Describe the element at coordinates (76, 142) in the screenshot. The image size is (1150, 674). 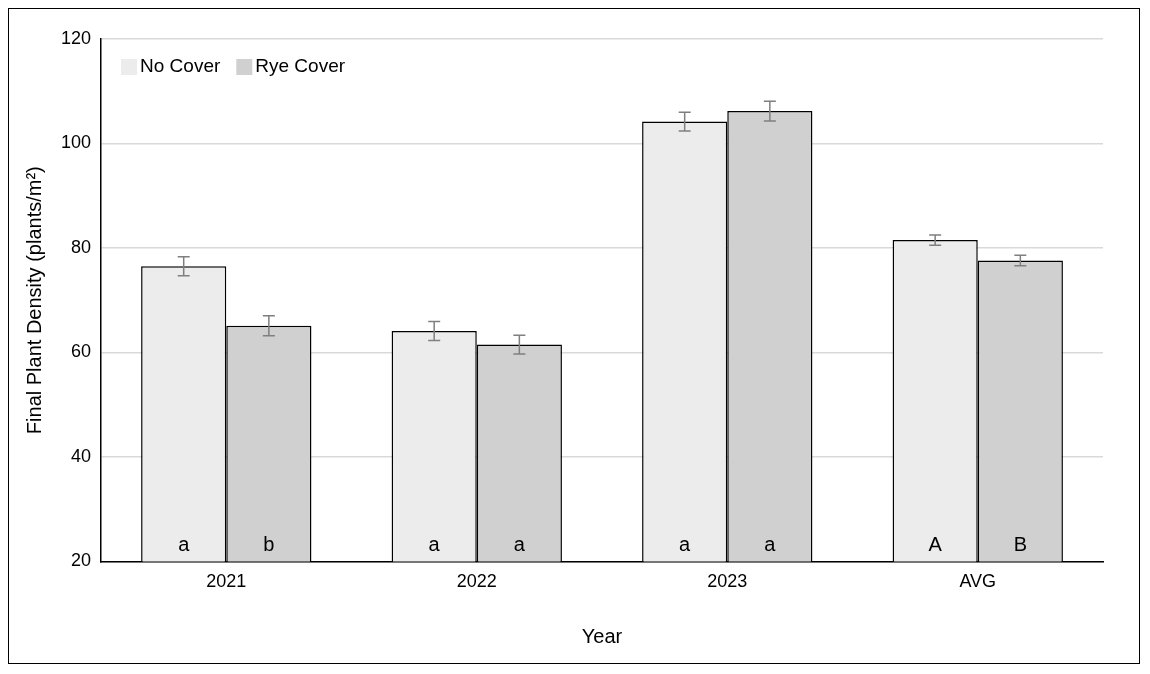
I see `y-tick-label: 100` at that location.